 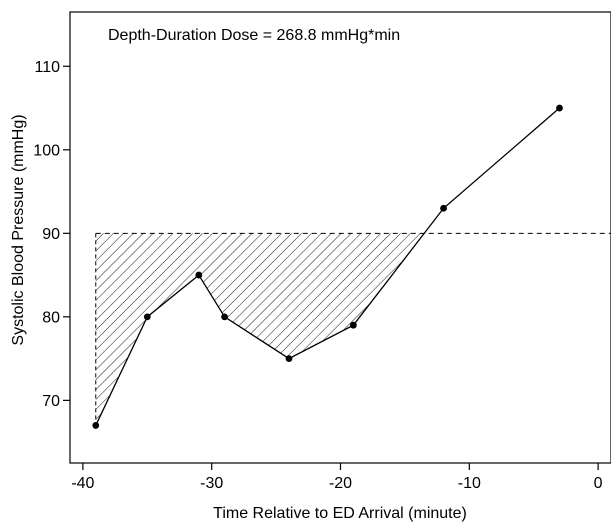 I want to click on y-tick-label: 80, so click(x=51, y=317).